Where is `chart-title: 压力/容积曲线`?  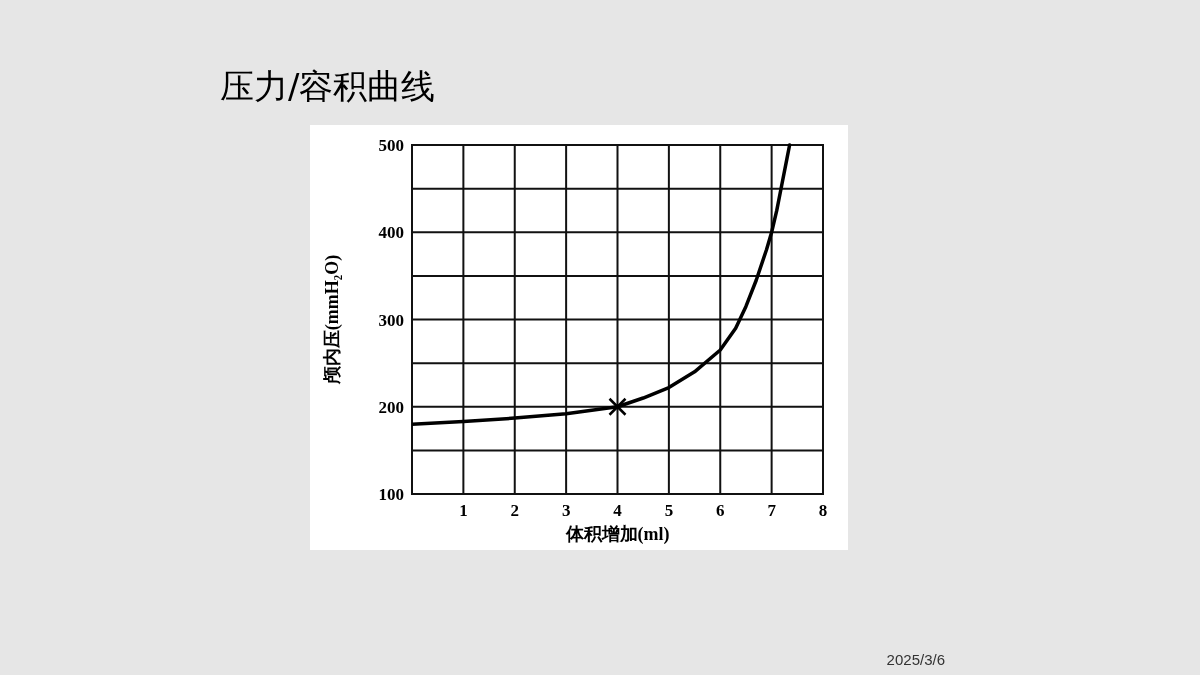 chart-title: 压力/容积曲线 is located at coordinates (328, 86).